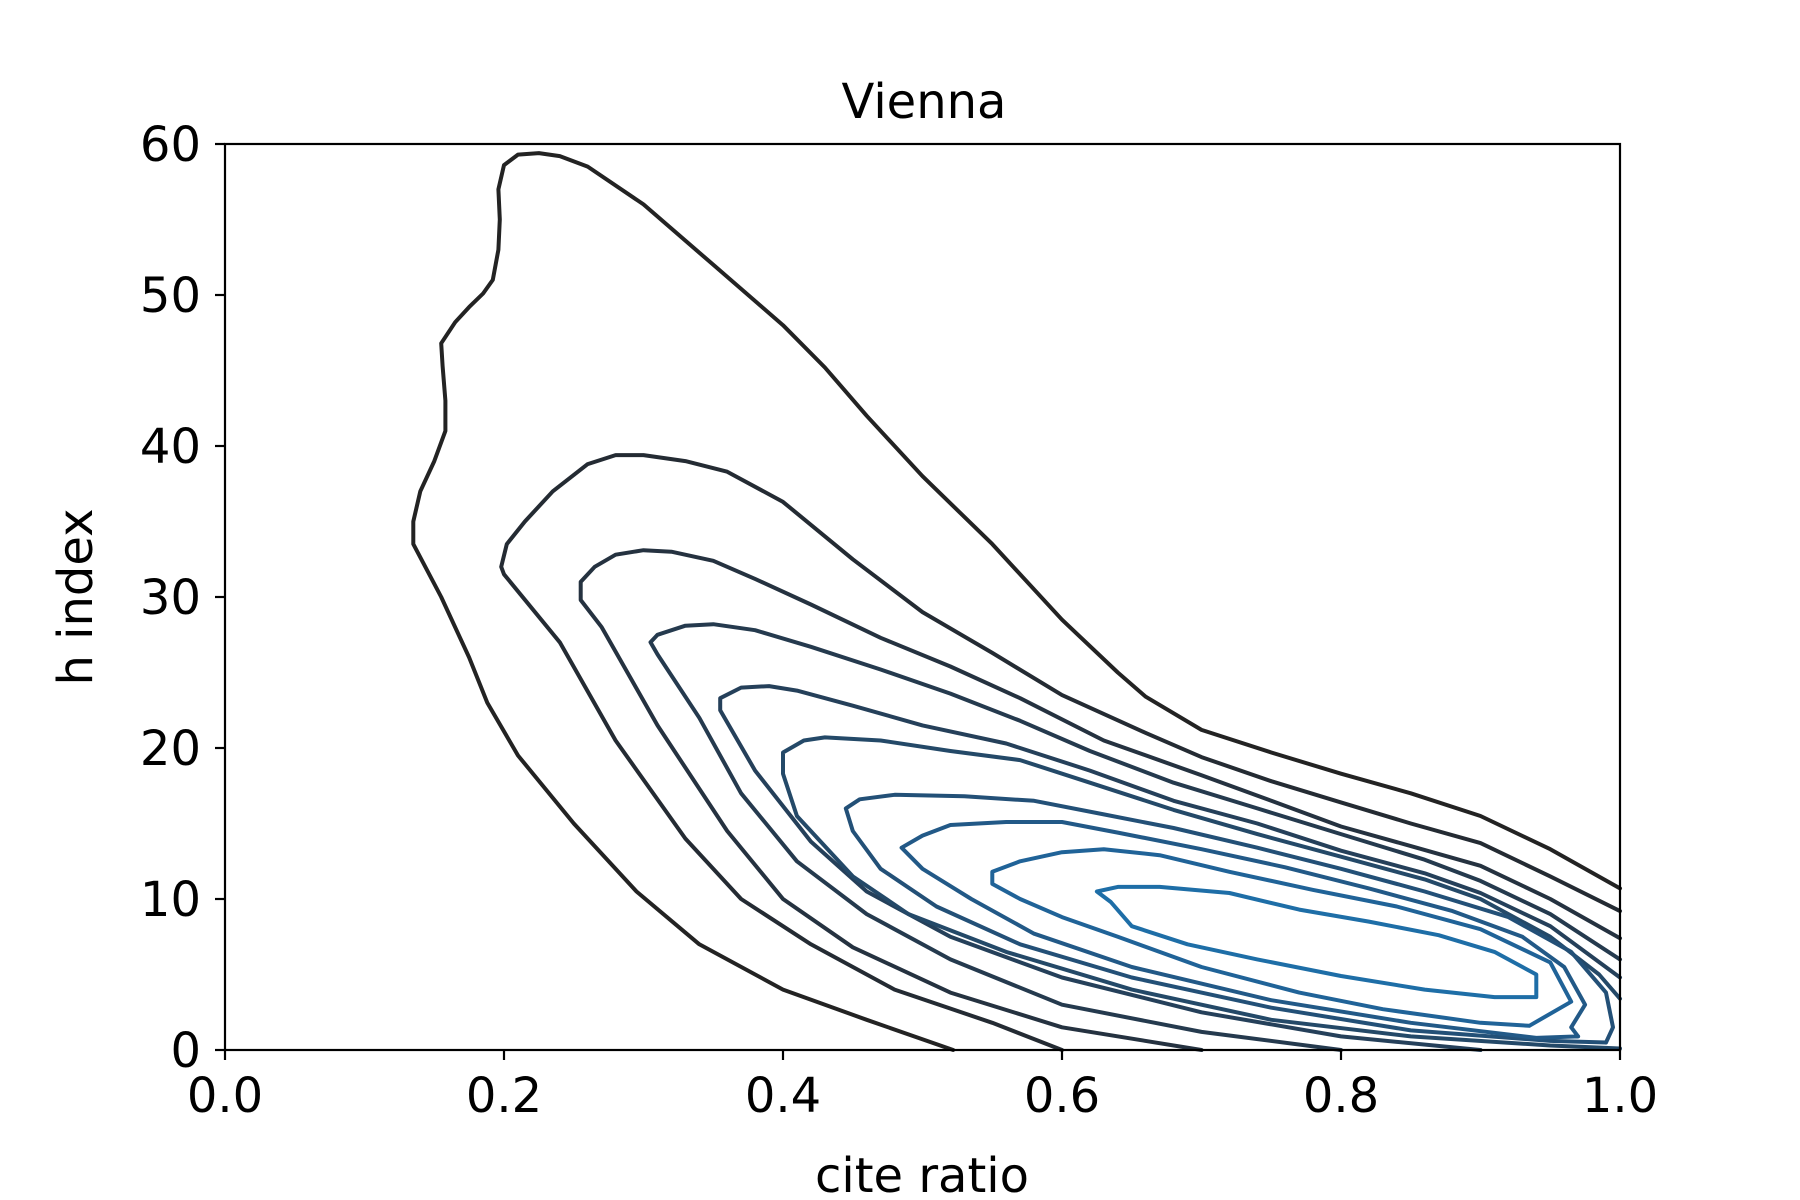 This screenshot has width=1800, height=1200. What do you see at coordinates (170, 296) in the screenshot?
I see `y-tick-label: 50` at bounding box center [170, 296].